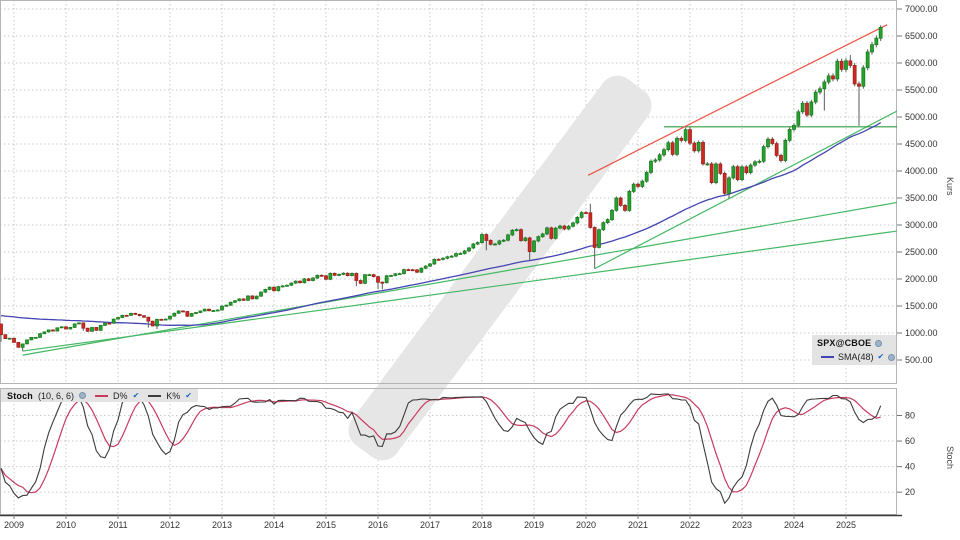  I want to click on symbol-legend: SPX@CBOE SMA(48) ✔, so click(854, 350).